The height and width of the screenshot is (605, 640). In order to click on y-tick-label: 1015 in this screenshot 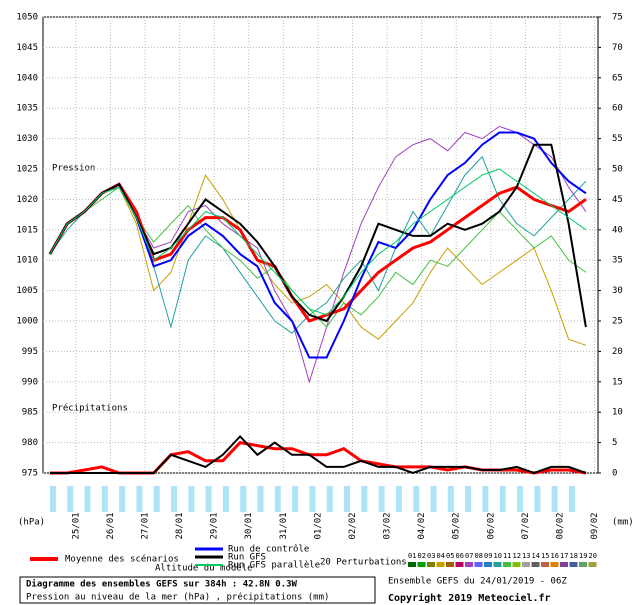, I will do `click(27, 230)`.